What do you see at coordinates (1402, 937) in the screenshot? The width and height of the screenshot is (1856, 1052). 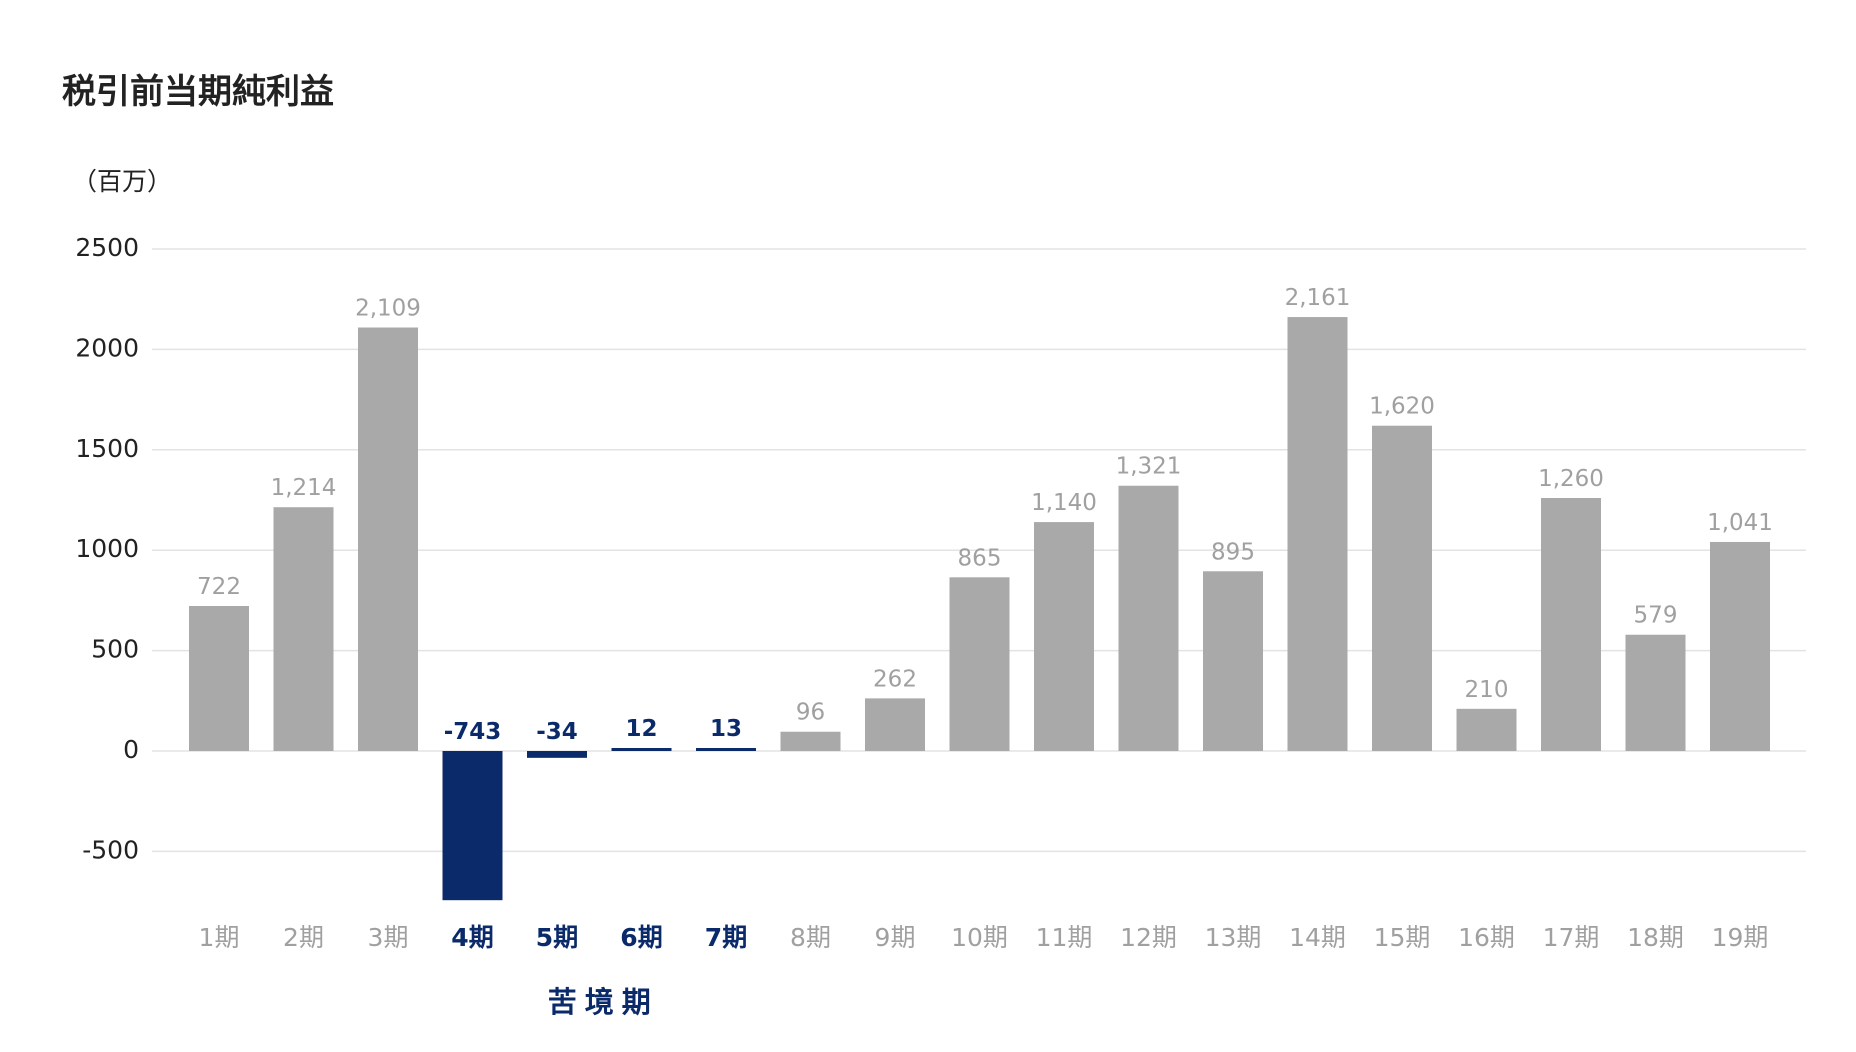 I see `x-tick-label: 15期` at bounding box center [1402, 937].